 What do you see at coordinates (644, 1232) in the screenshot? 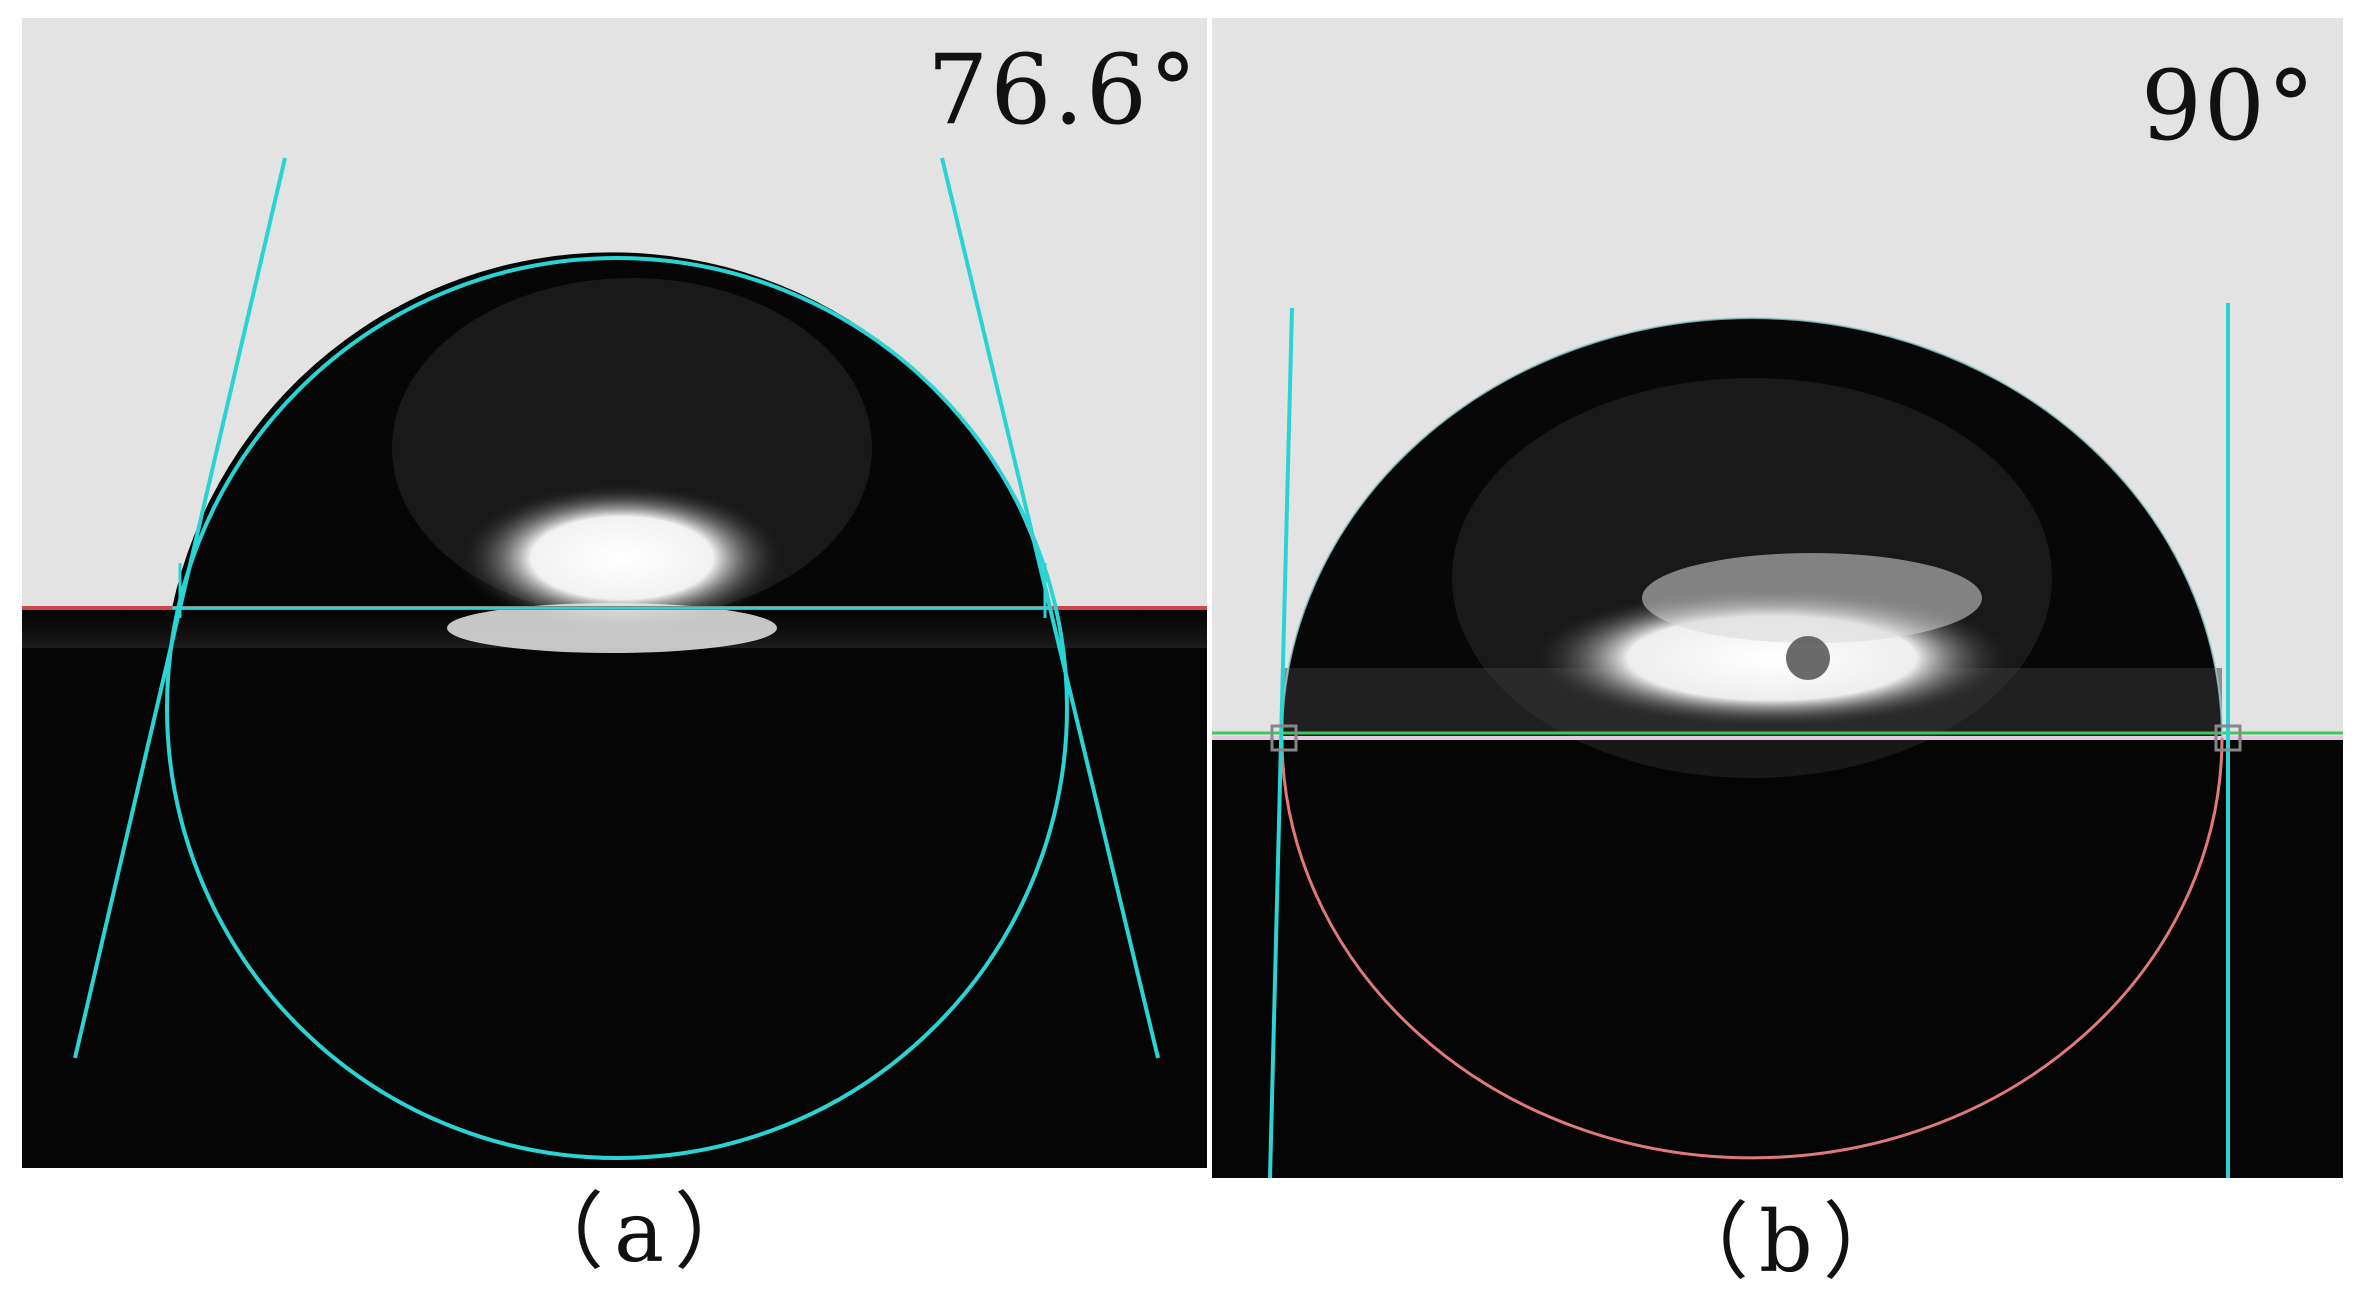
I see `caption-a: （a）` at bounding box center [644, 1232].